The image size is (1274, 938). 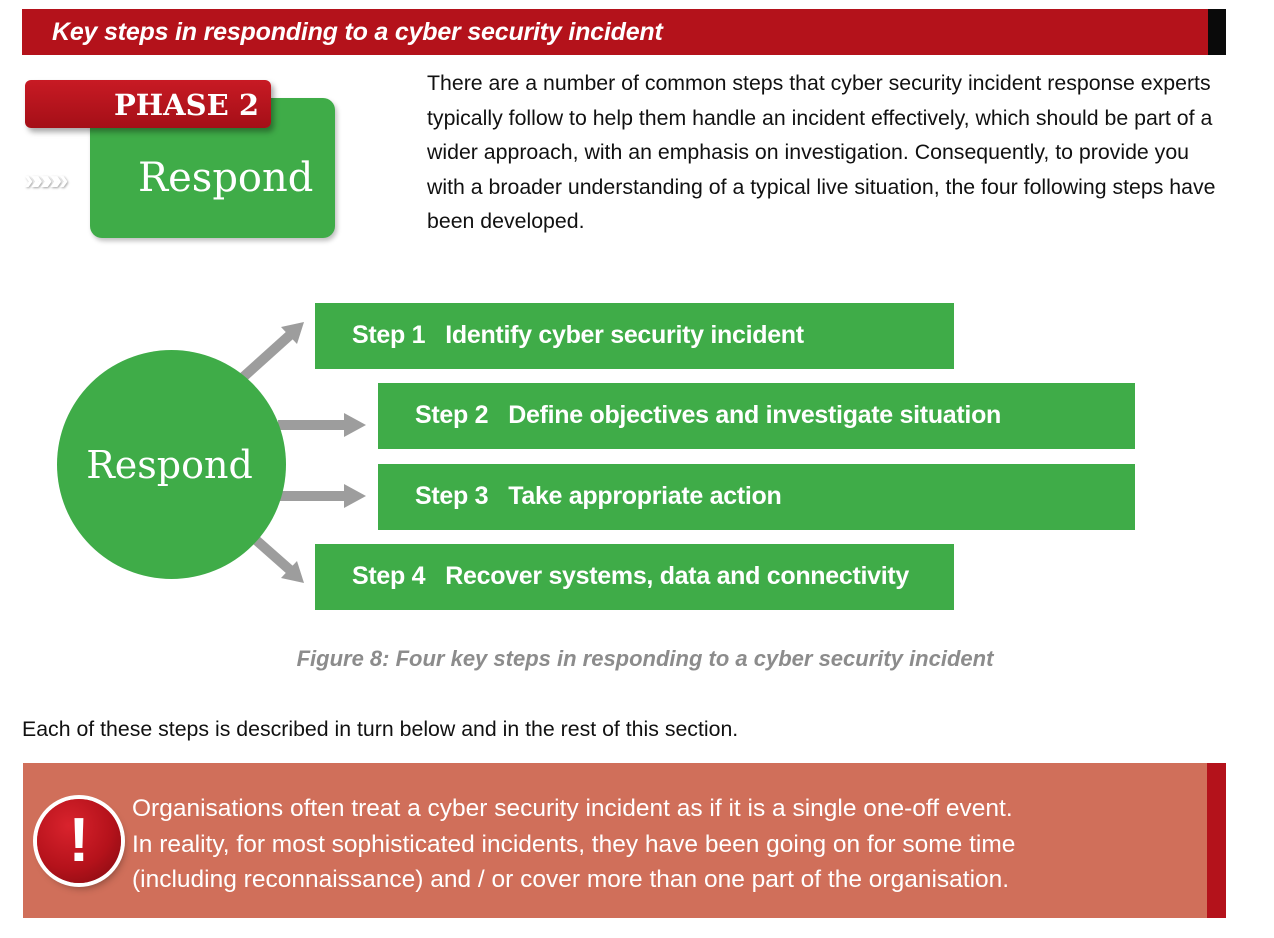 I want to click on chevrons-icon: »»»», so click(x=46, y=179).